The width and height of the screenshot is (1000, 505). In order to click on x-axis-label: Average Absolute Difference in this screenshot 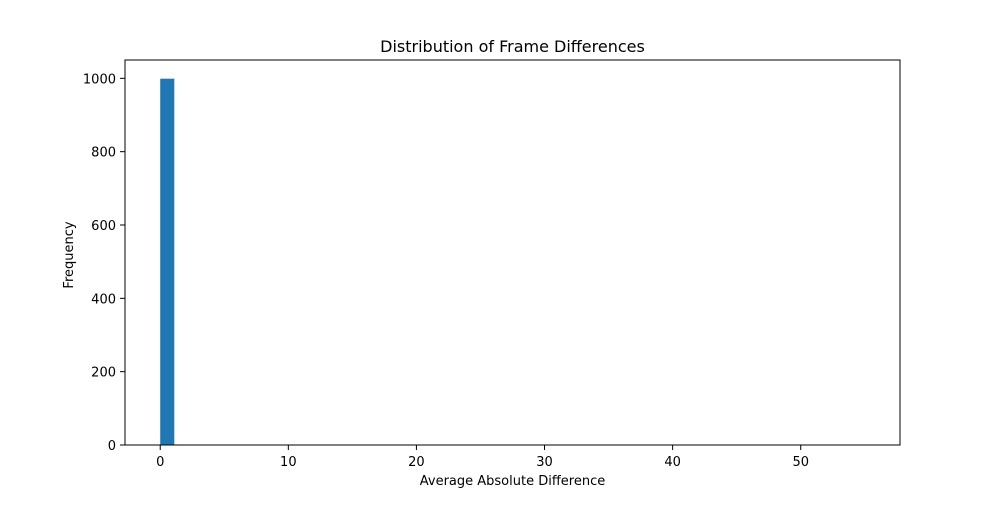, I will do `click(513, 481)`.